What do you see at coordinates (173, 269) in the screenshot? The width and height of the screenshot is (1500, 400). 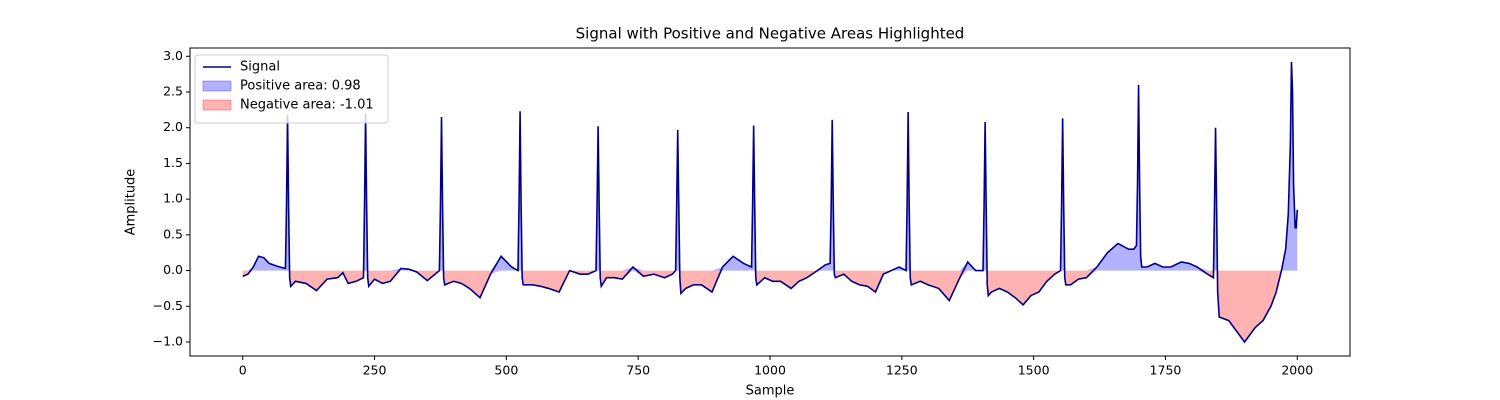 I see `y-tick-label: 0.0` at bounding box center [173, 269].